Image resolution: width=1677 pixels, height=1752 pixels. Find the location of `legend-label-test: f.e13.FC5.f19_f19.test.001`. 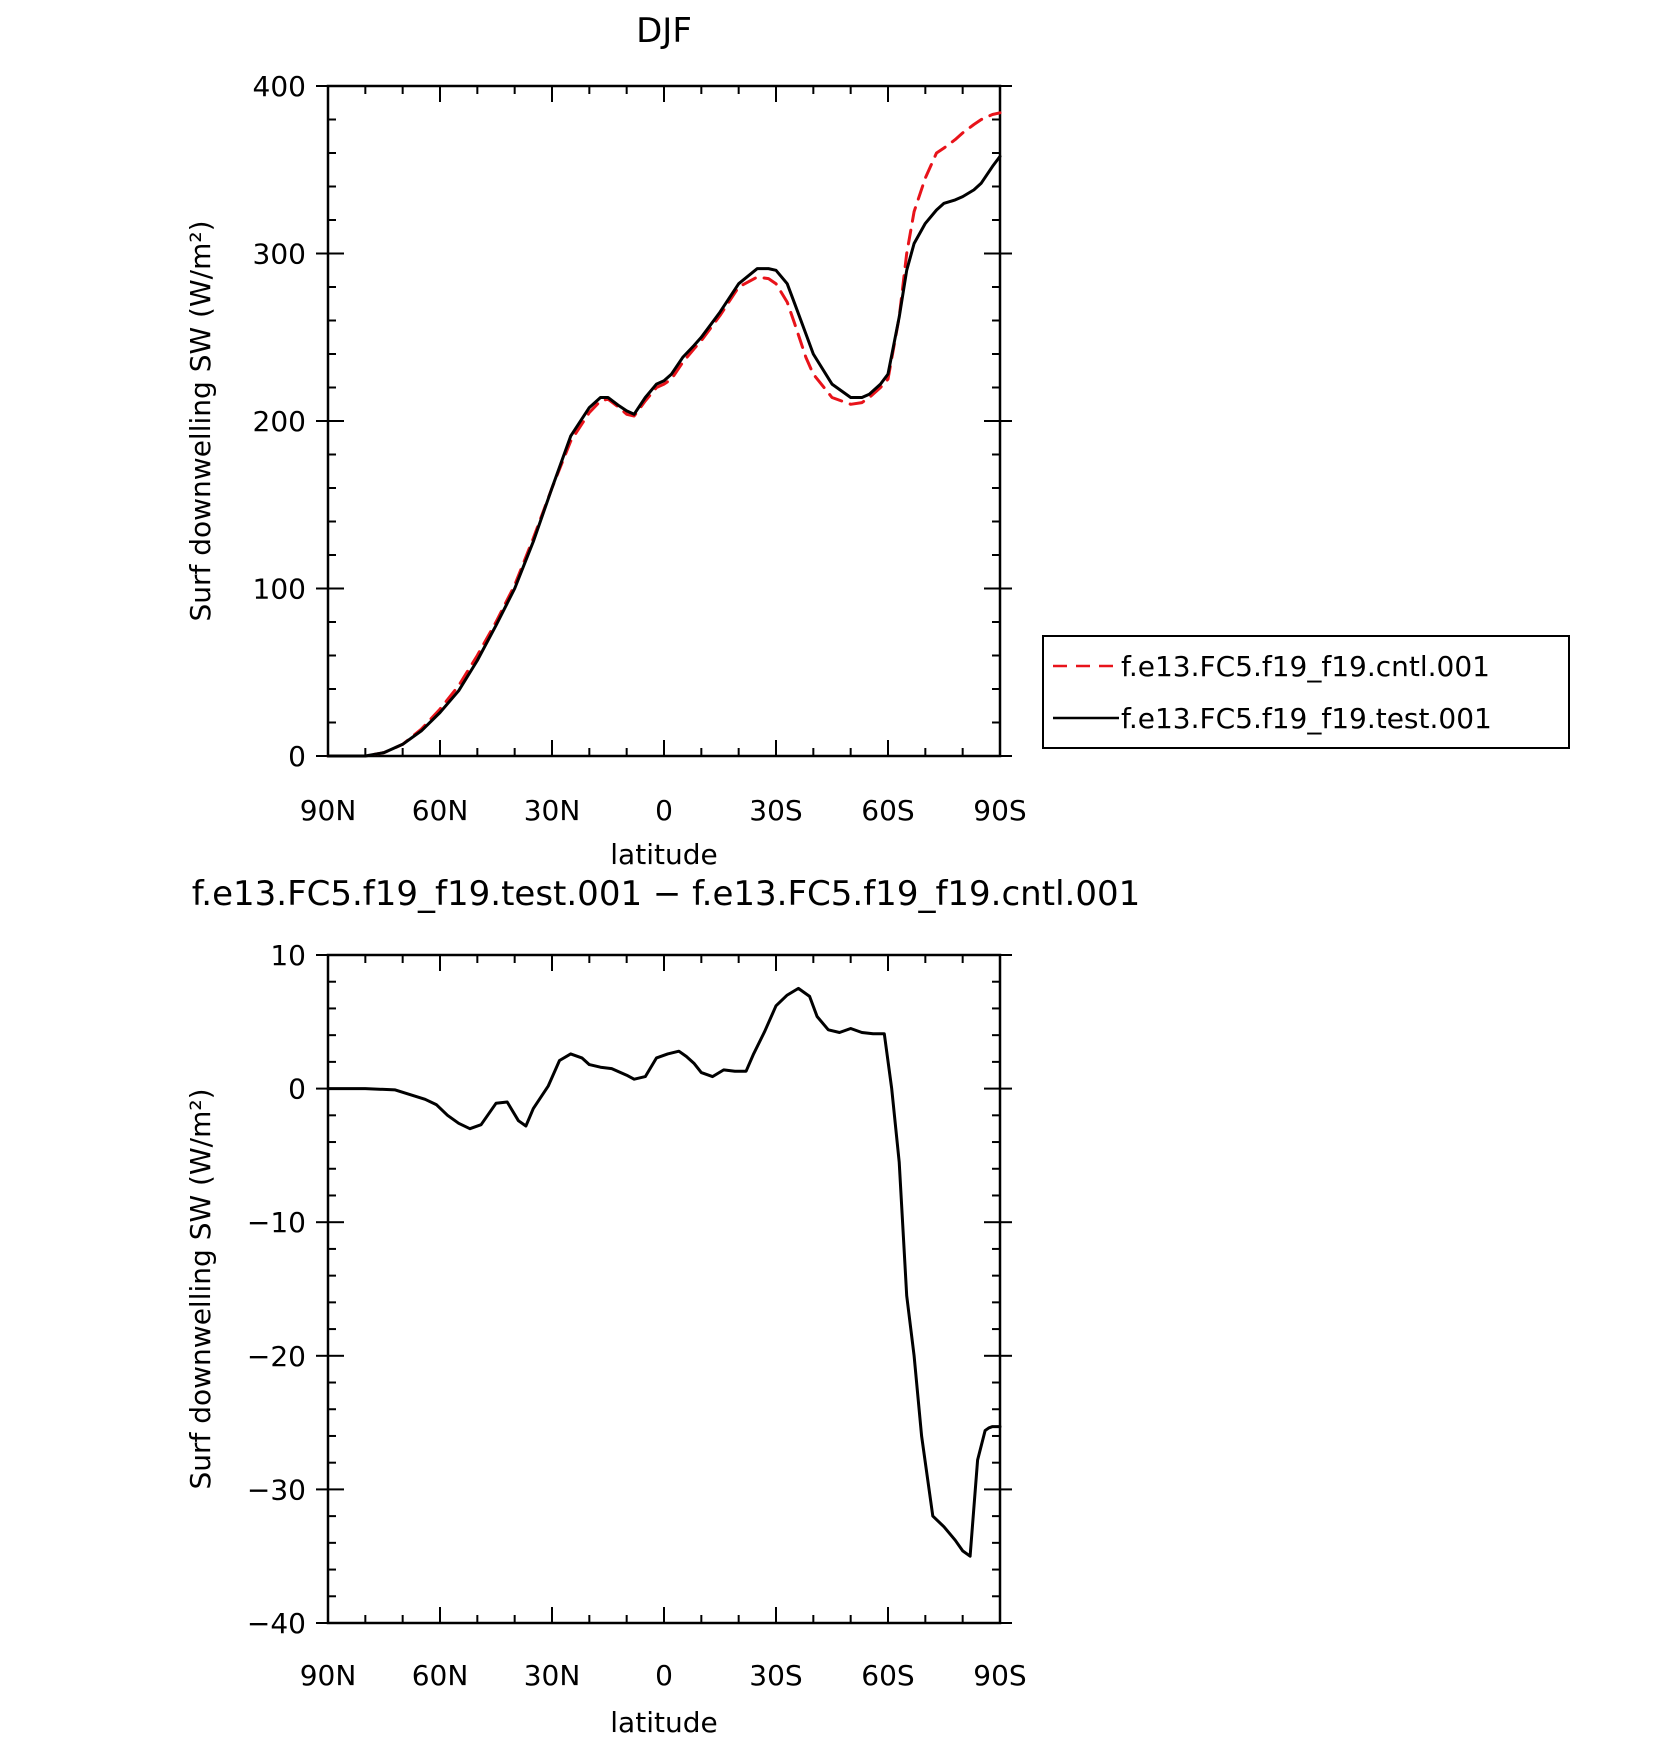

legend-label-test: f.e13.FC5.f19_f19.test.001 is located at coordinates (1306, 718).